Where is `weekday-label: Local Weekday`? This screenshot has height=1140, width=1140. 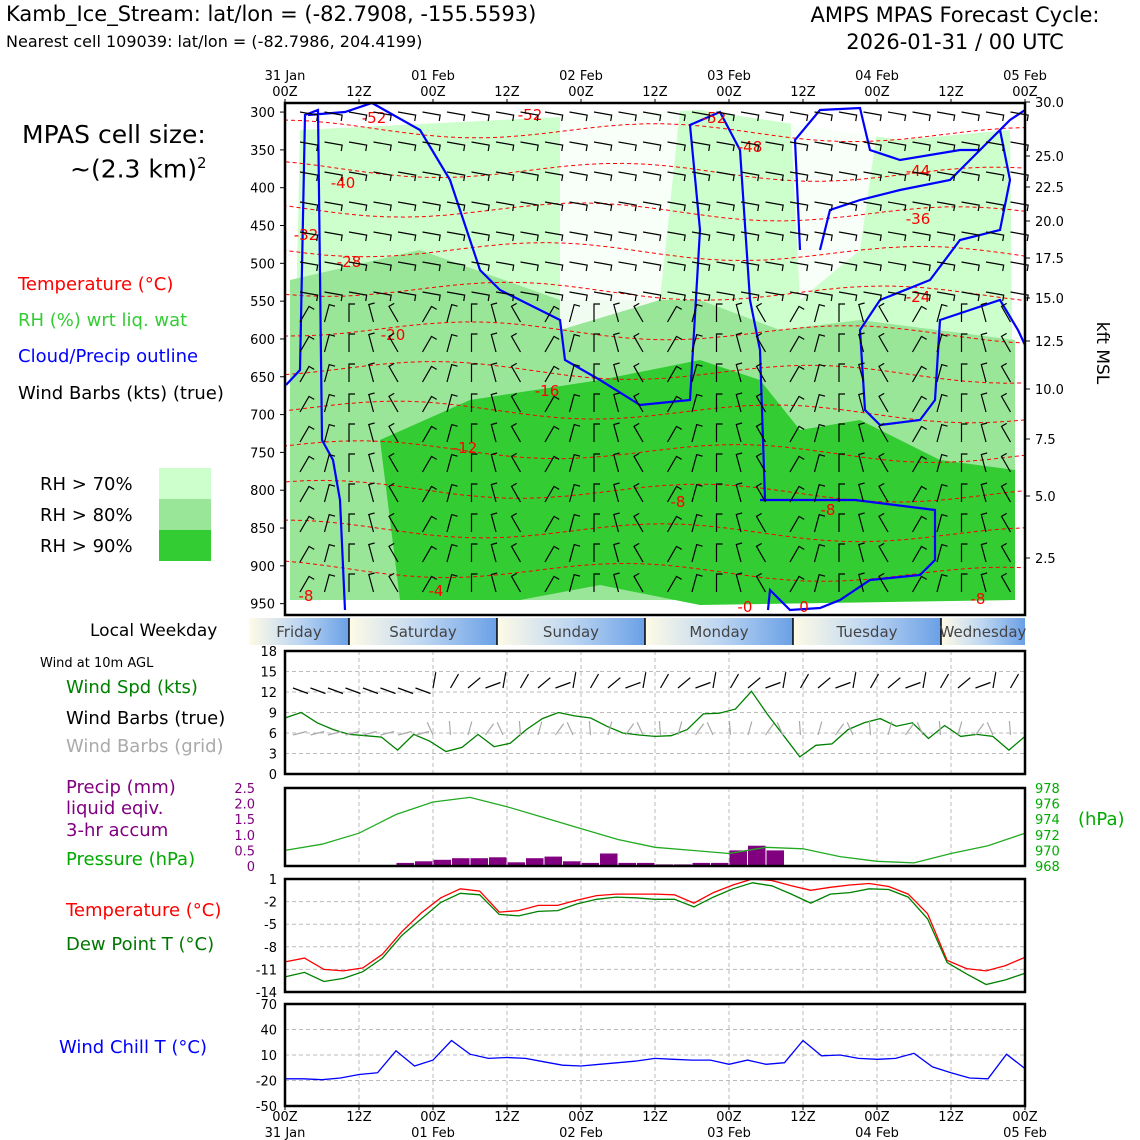 weekday-label: Local Weekday is located at coordinates (154, 631).